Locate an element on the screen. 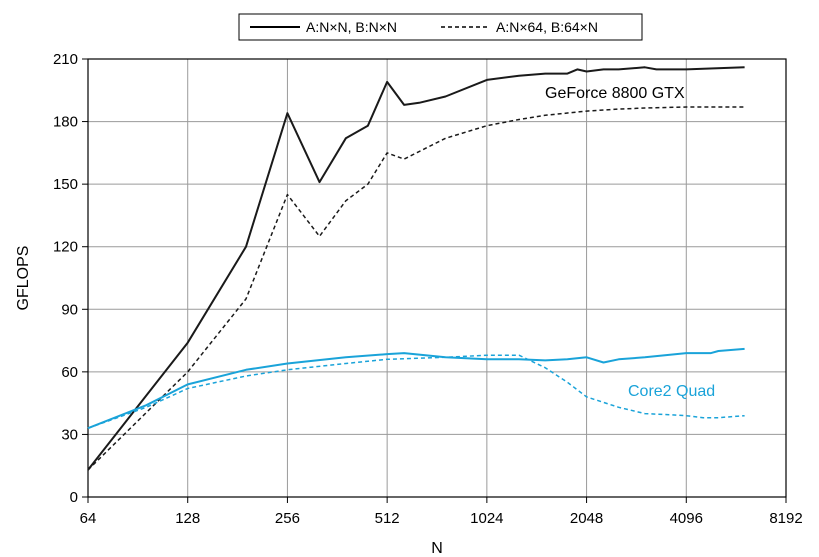  y-tick-label: 180 is located at coordinates (65, 122).